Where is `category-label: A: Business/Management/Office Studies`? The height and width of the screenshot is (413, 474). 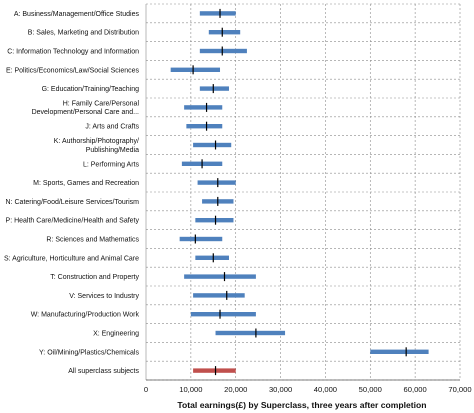 category-label: A: Business/Management/Office Studies is located at coordinates (77, 14).